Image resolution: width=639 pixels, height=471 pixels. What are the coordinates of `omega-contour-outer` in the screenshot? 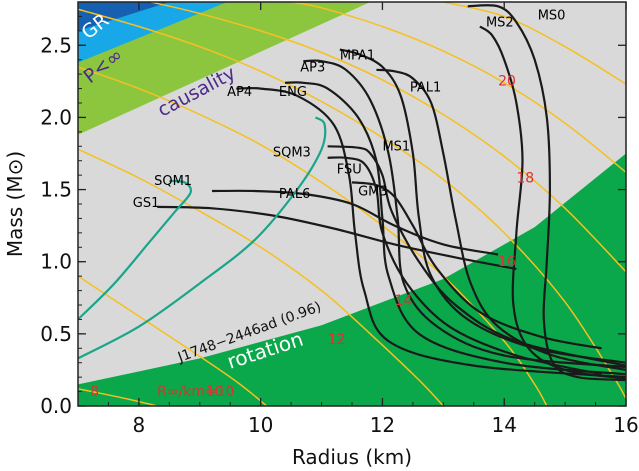 It's located at (534, 43).